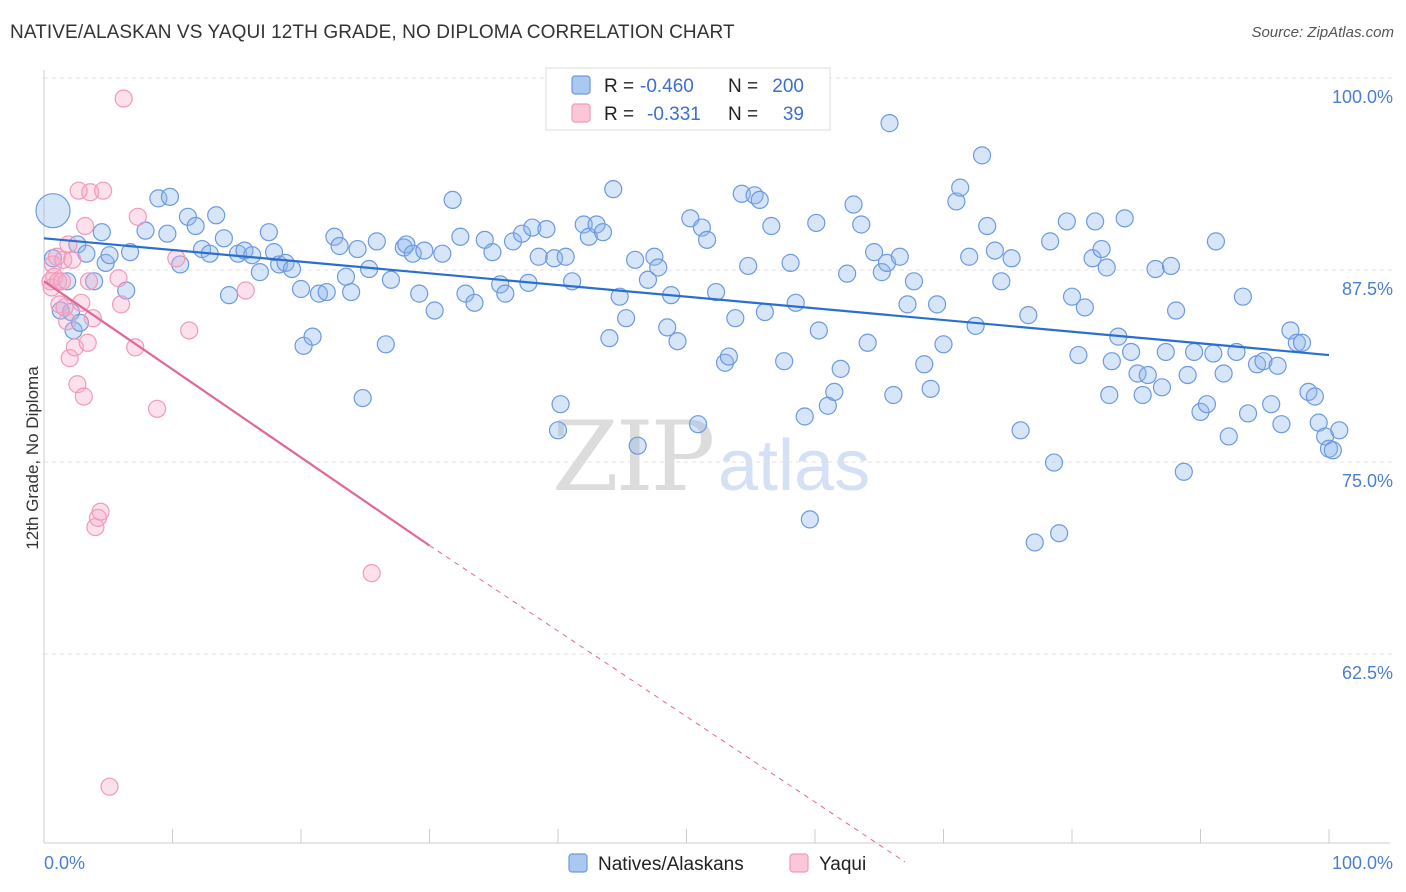  What do you see at coordinates (717, 864) in the screenshot?
I see `series-legend: Natives/Alaskans Yaqui` at bounding box center [717, 864].